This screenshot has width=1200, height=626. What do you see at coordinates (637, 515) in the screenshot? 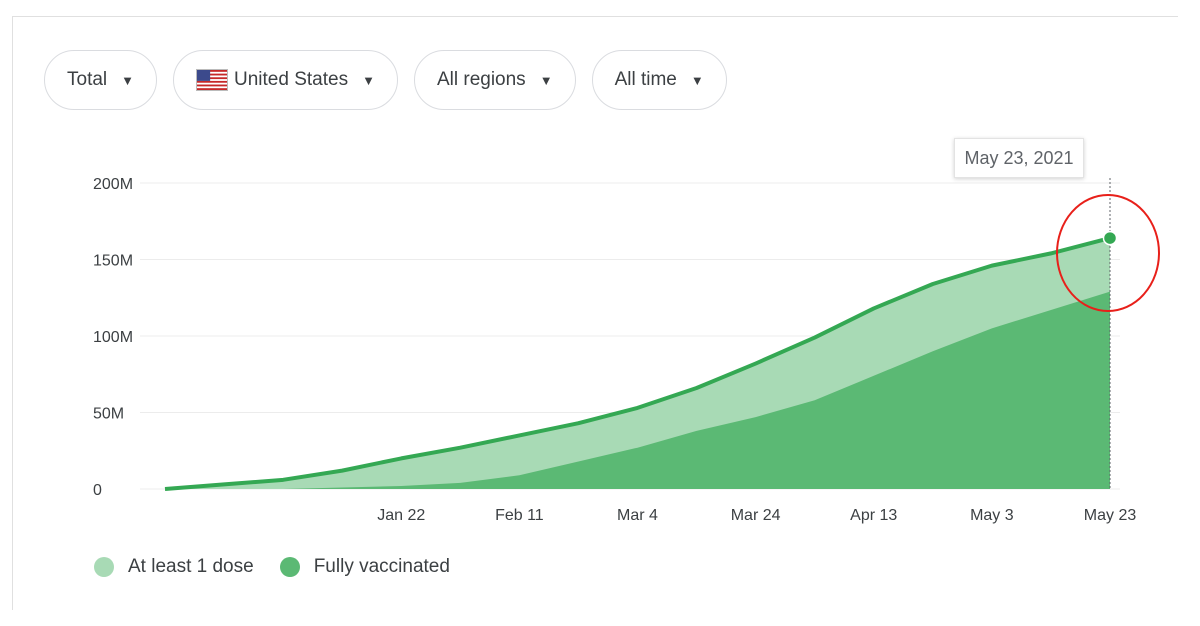
I see `x-tick-label: Mar 4` at bounding box center [637, 515].